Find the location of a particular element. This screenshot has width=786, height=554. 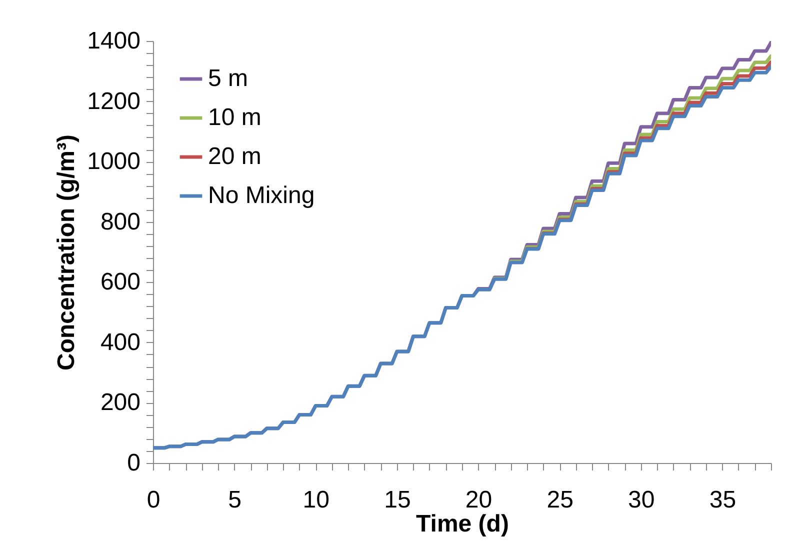

y-axis-title: Concentration (g/m³) is located at coordinates (66, 252).